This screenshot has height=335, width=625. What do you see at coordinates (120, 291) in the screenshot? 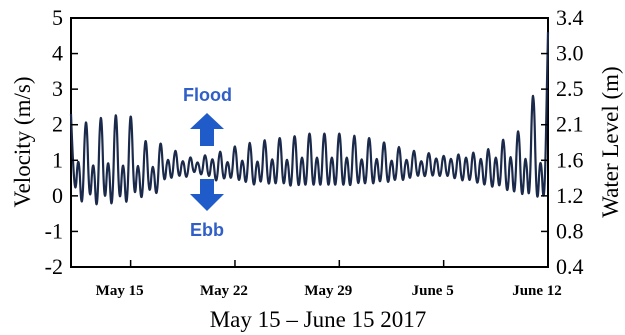
I see `x-tick-label: May 15` at bounding box center [120, 291].